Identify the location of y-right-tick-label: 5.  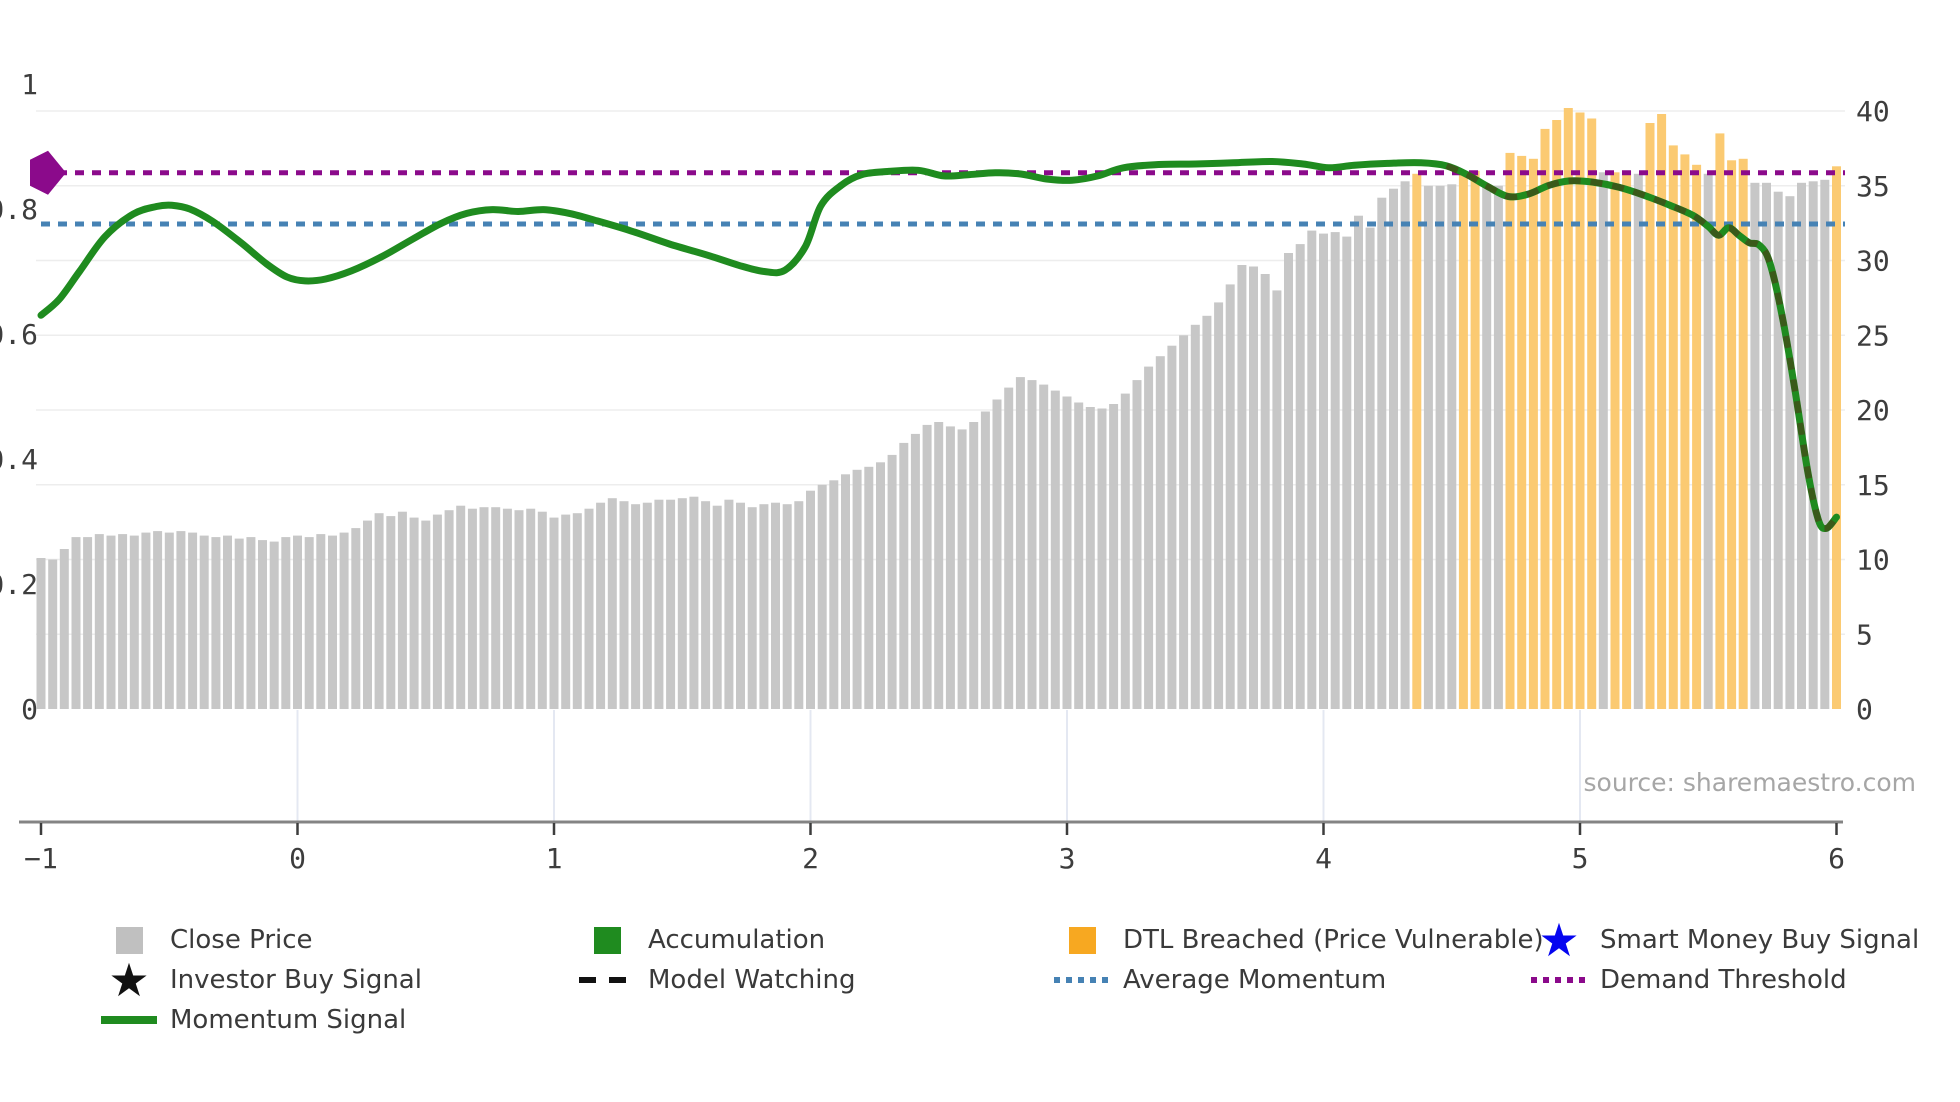
(1864, 634).